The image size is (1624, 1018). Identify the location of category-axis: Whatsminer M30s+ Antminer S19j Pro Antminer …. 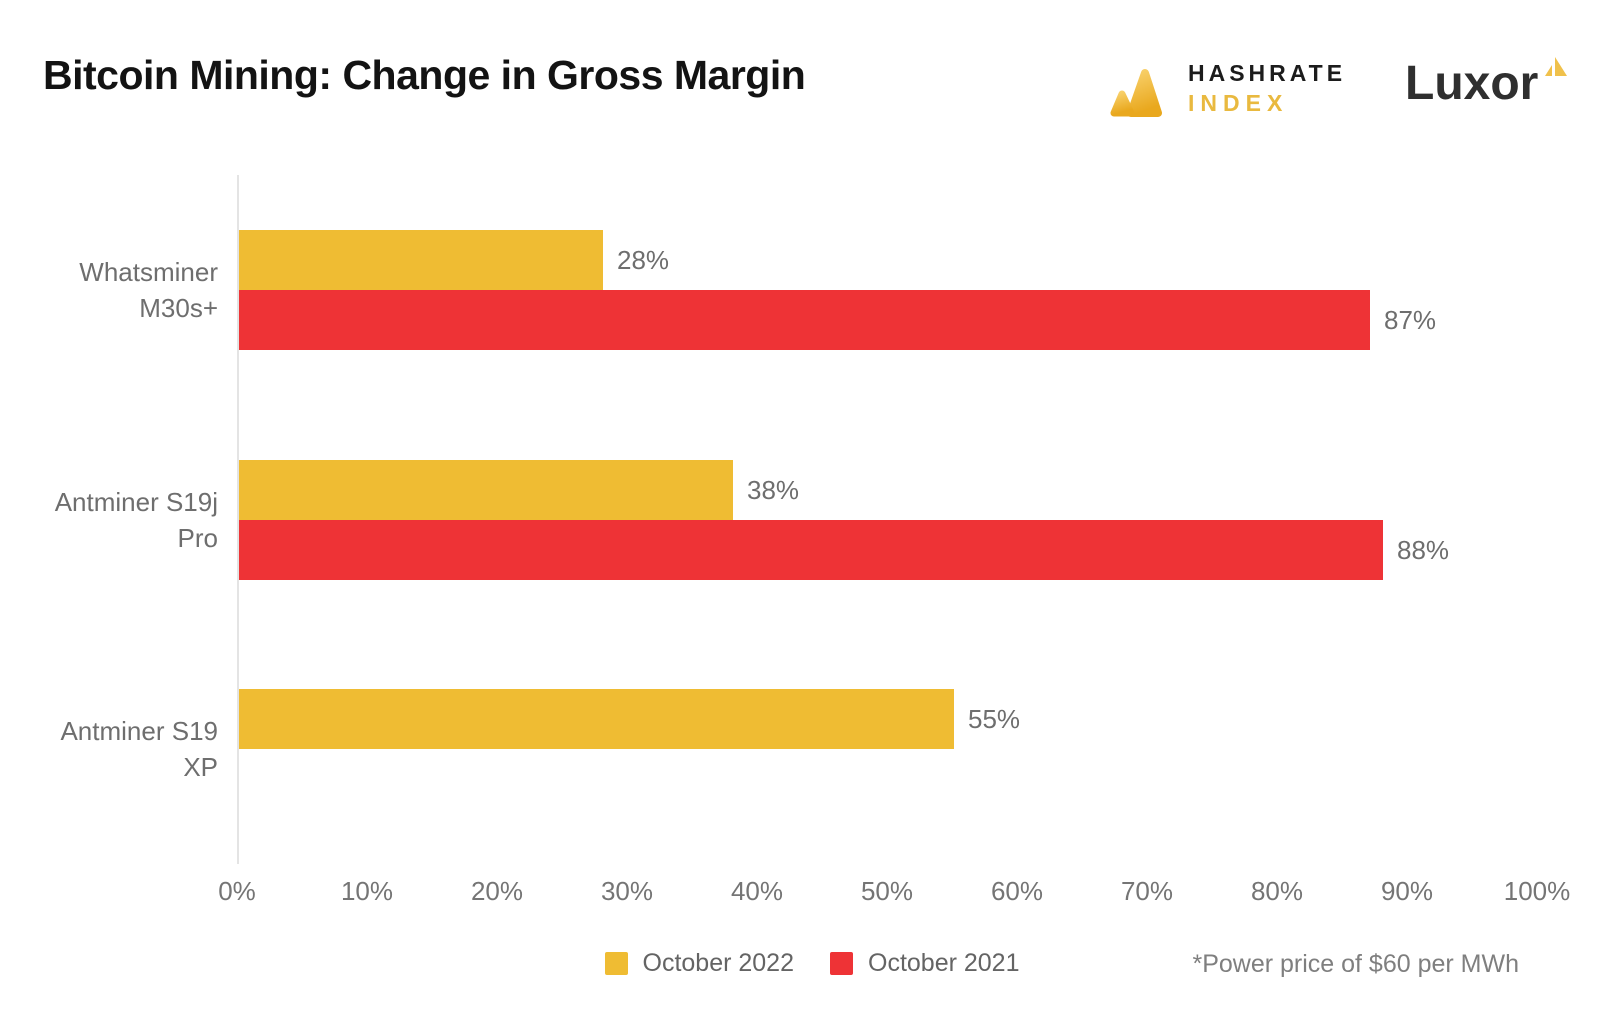
(109, 519).